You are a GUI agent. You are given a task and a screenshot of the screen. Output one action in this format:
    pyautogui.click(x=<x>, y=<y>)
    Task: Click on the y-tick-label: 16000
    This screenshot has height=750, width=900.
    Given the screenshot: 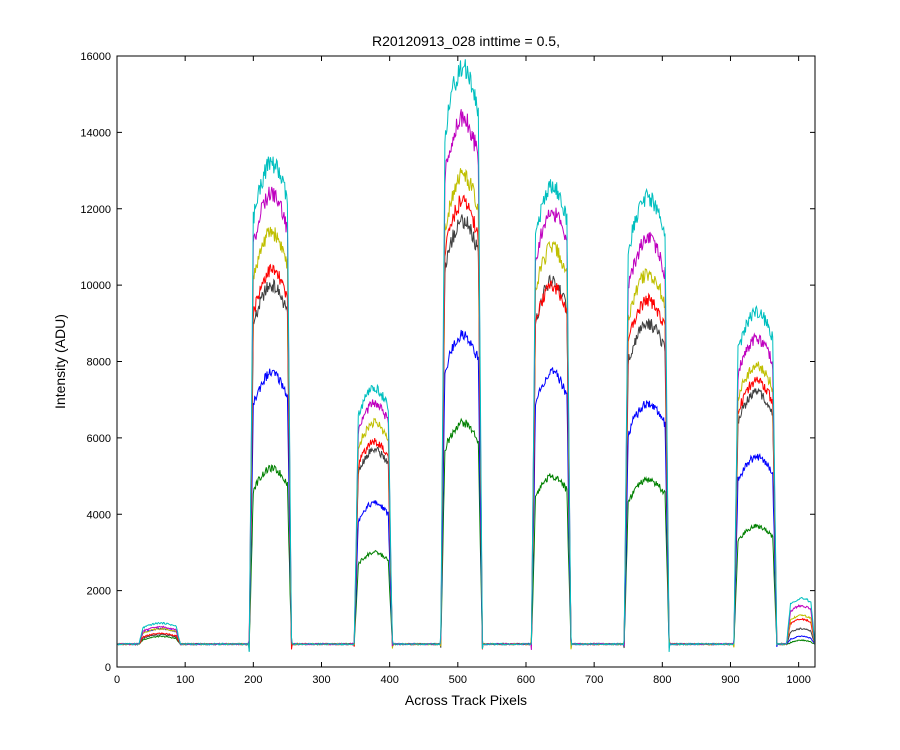 What is the action you would take?
    pyautogui.click(x=95, y=57)
    